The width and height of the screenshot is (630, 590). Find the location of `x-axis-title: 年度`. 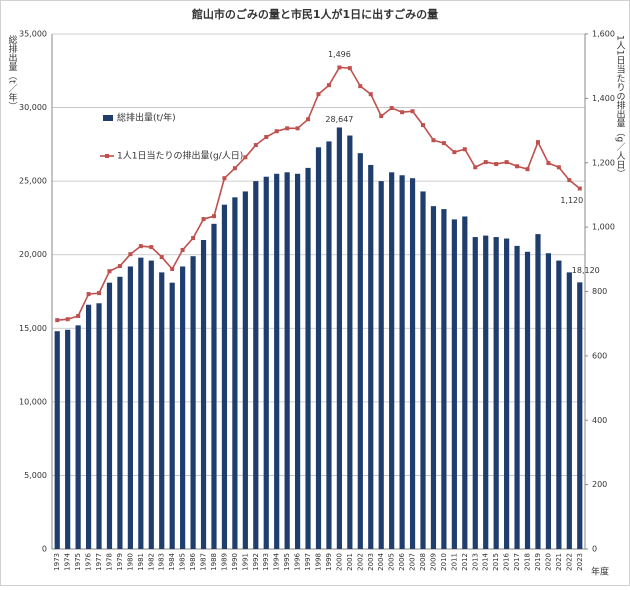

x-axis-title: 年度 is located at coordinates (600, 572).